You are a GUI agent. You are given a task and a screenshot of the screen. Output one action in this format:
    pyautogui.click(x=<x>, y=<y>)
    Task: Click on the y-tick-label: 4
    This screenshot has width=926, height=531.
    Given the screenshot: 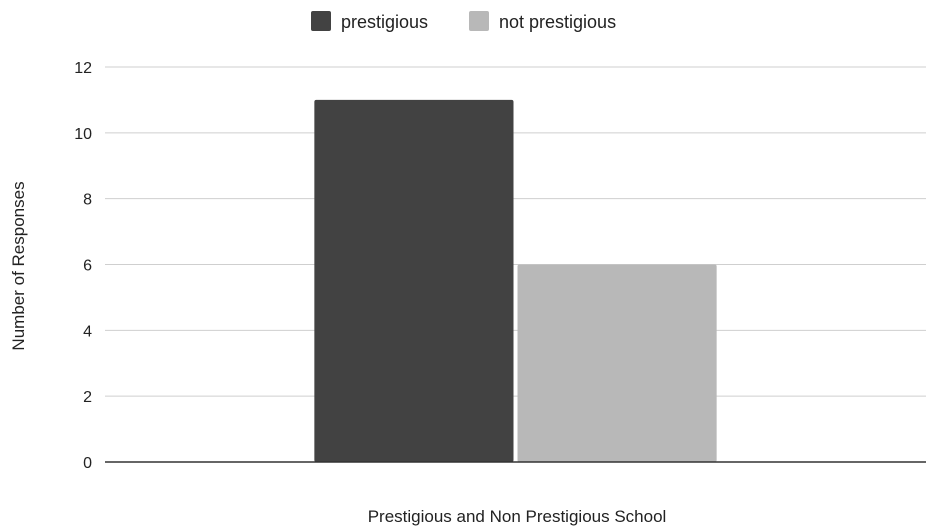 What is the action you would take?
    pyautogui.click(x=87, y=331)
    